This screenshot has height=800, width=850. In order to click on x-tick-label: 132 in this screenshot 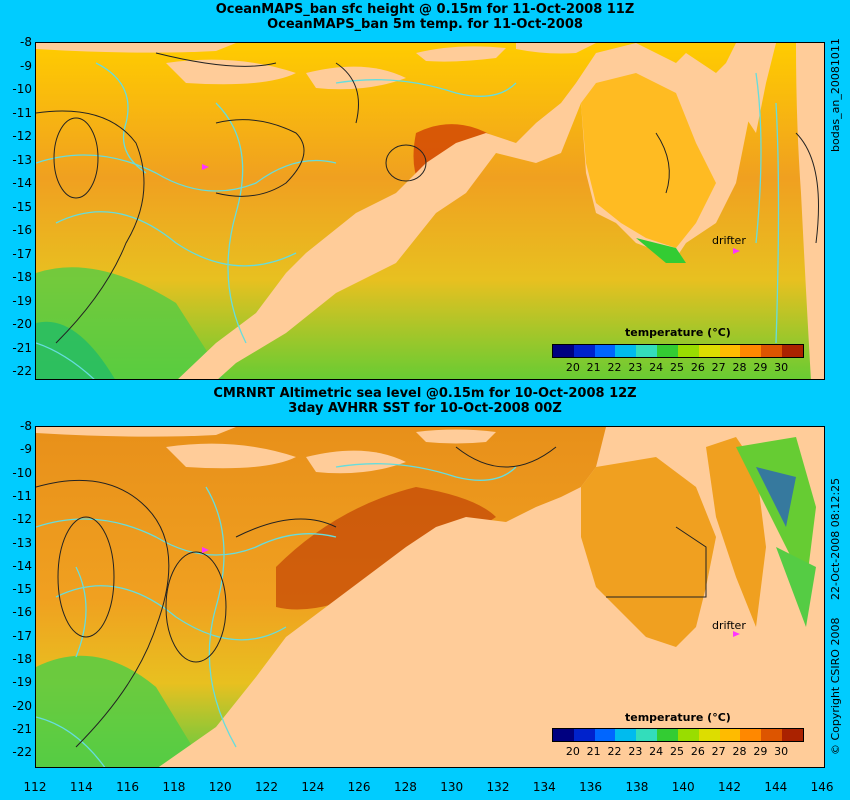, I will do `click(498, 787)`.